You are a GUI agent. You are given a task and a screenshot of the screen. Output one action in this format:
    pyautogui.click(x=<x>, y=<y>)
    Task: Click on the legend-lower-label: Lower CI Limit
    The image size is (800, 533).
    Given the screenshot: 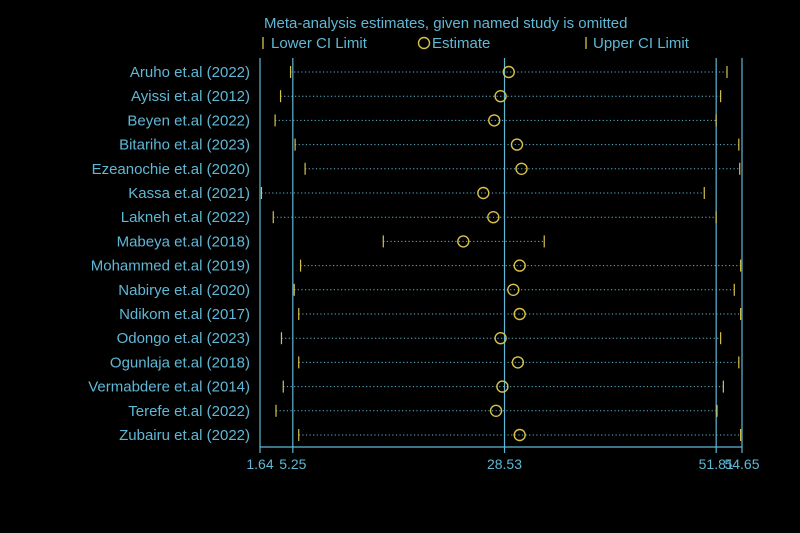 What is the action you would take?
    pyautogui.click(x=319, y=43)
    